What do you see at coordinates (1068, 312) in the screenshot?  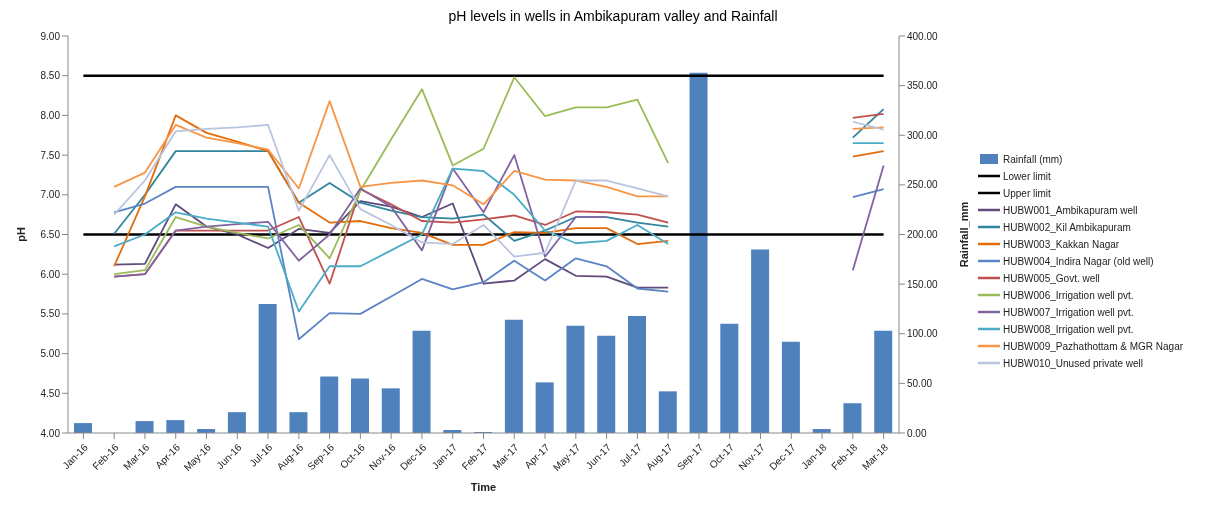 I see `legend-label: HUBW007_Irrigation well pvt.` at bounding box center [1068, 312].